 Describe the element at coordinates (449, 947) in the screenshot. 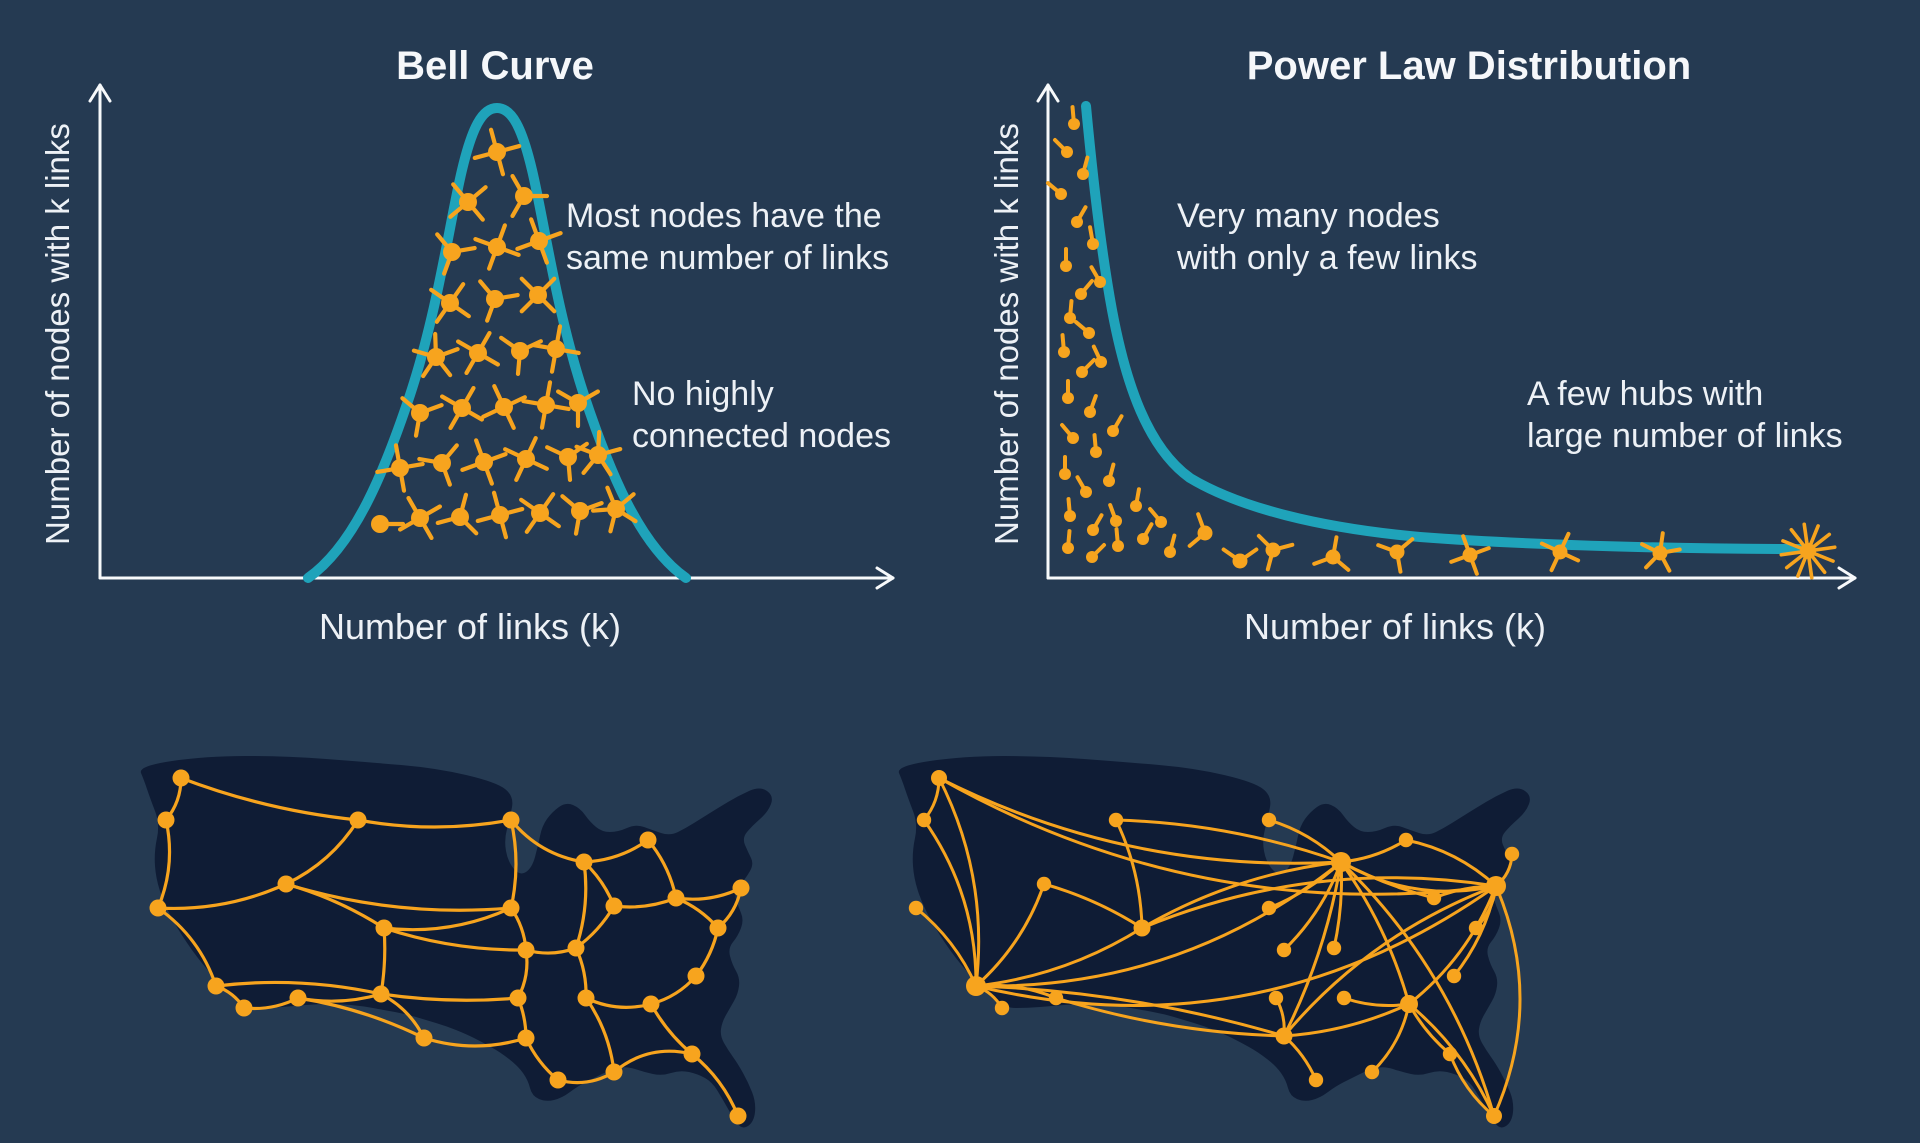

I see `left-us-map-random-network-nodes` at that location.